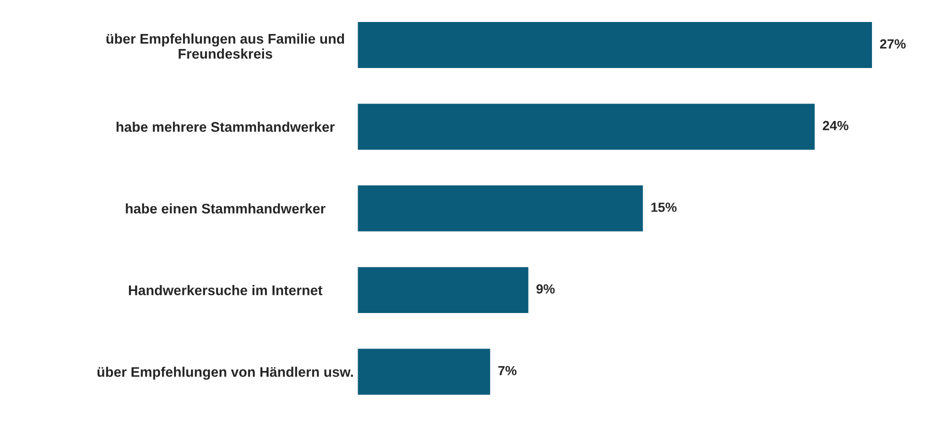 The width and height of the screenshot is (945, 421). What do you see at coordinates (664, 207) in the screenshot?
I see `data-label: 15%` at bounding box center [664, 207].